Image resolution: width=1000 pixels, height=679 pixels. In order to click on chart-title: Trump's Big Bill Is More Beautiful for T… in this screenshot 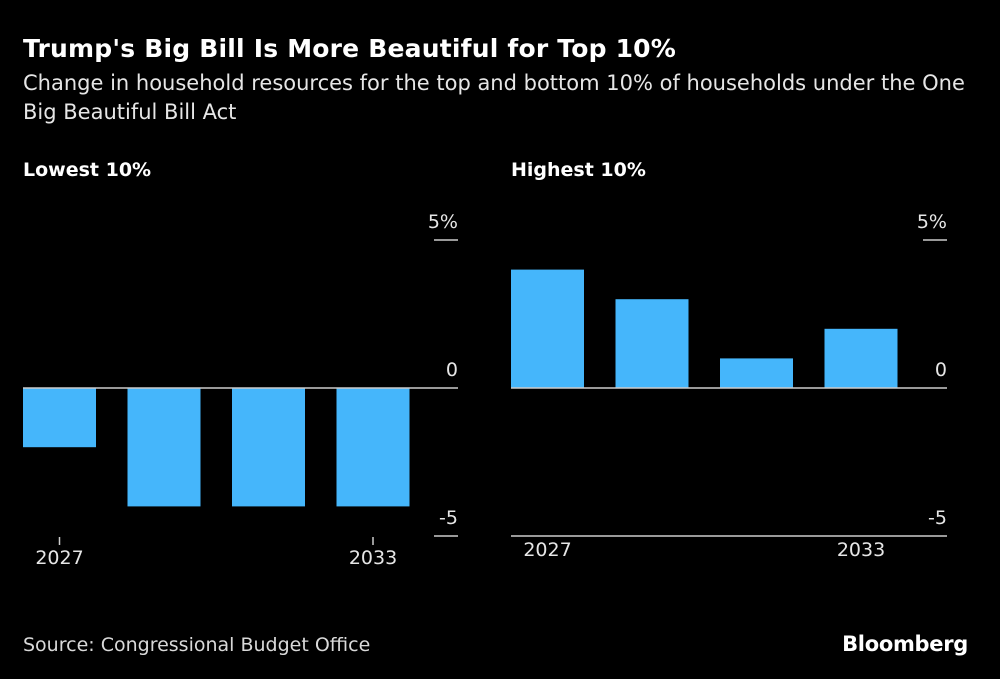, I will do `click(350, 48)`.